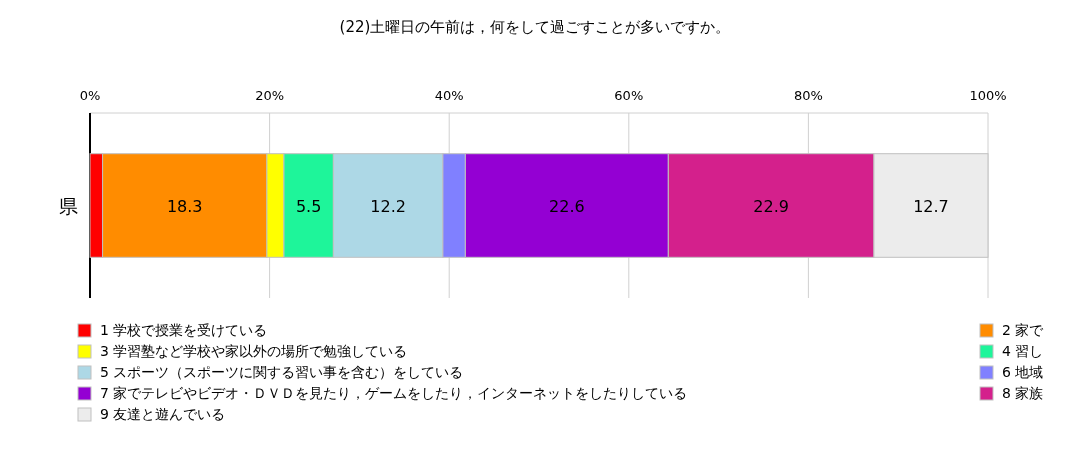  Describe the element at coordinates (90, 95) in the screenshot. I see `x-tick-label: 0%` at that location.